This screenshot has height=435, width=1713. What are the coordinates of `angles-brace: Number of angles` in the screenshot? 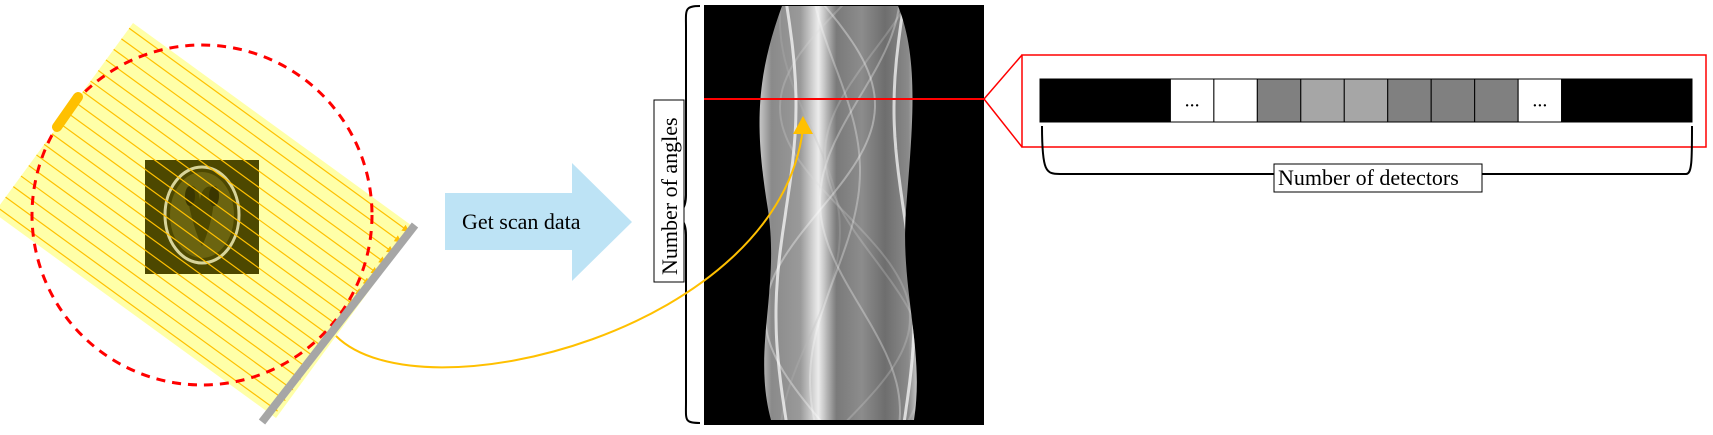 It's located at (677, 214).